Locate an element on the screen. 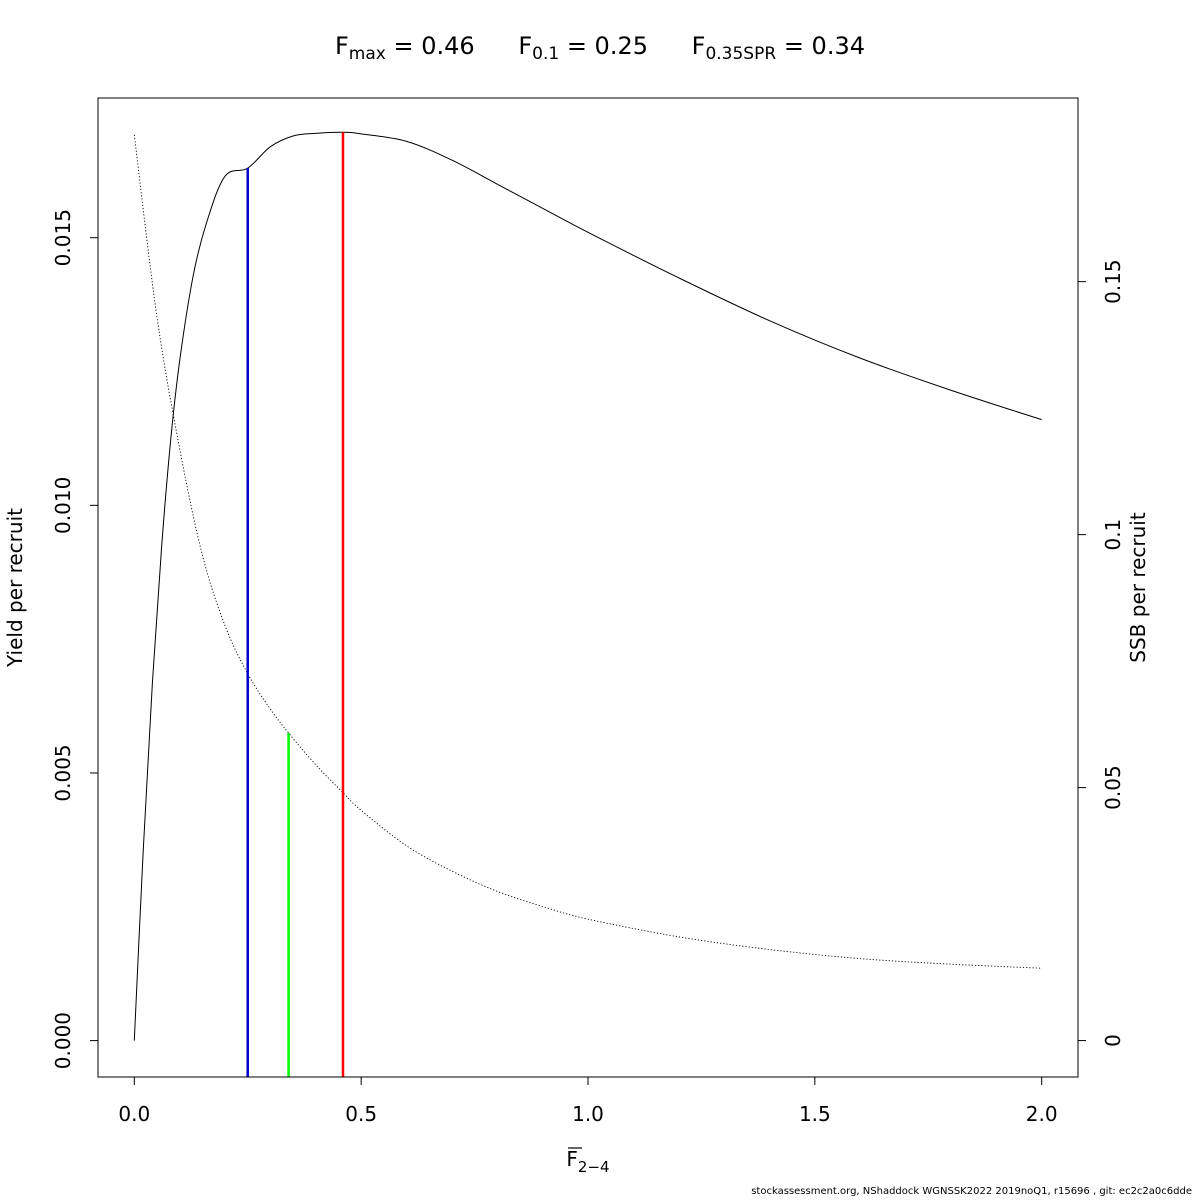  title-fmax-value: = 0.46 is located at coordinates (434, 46).